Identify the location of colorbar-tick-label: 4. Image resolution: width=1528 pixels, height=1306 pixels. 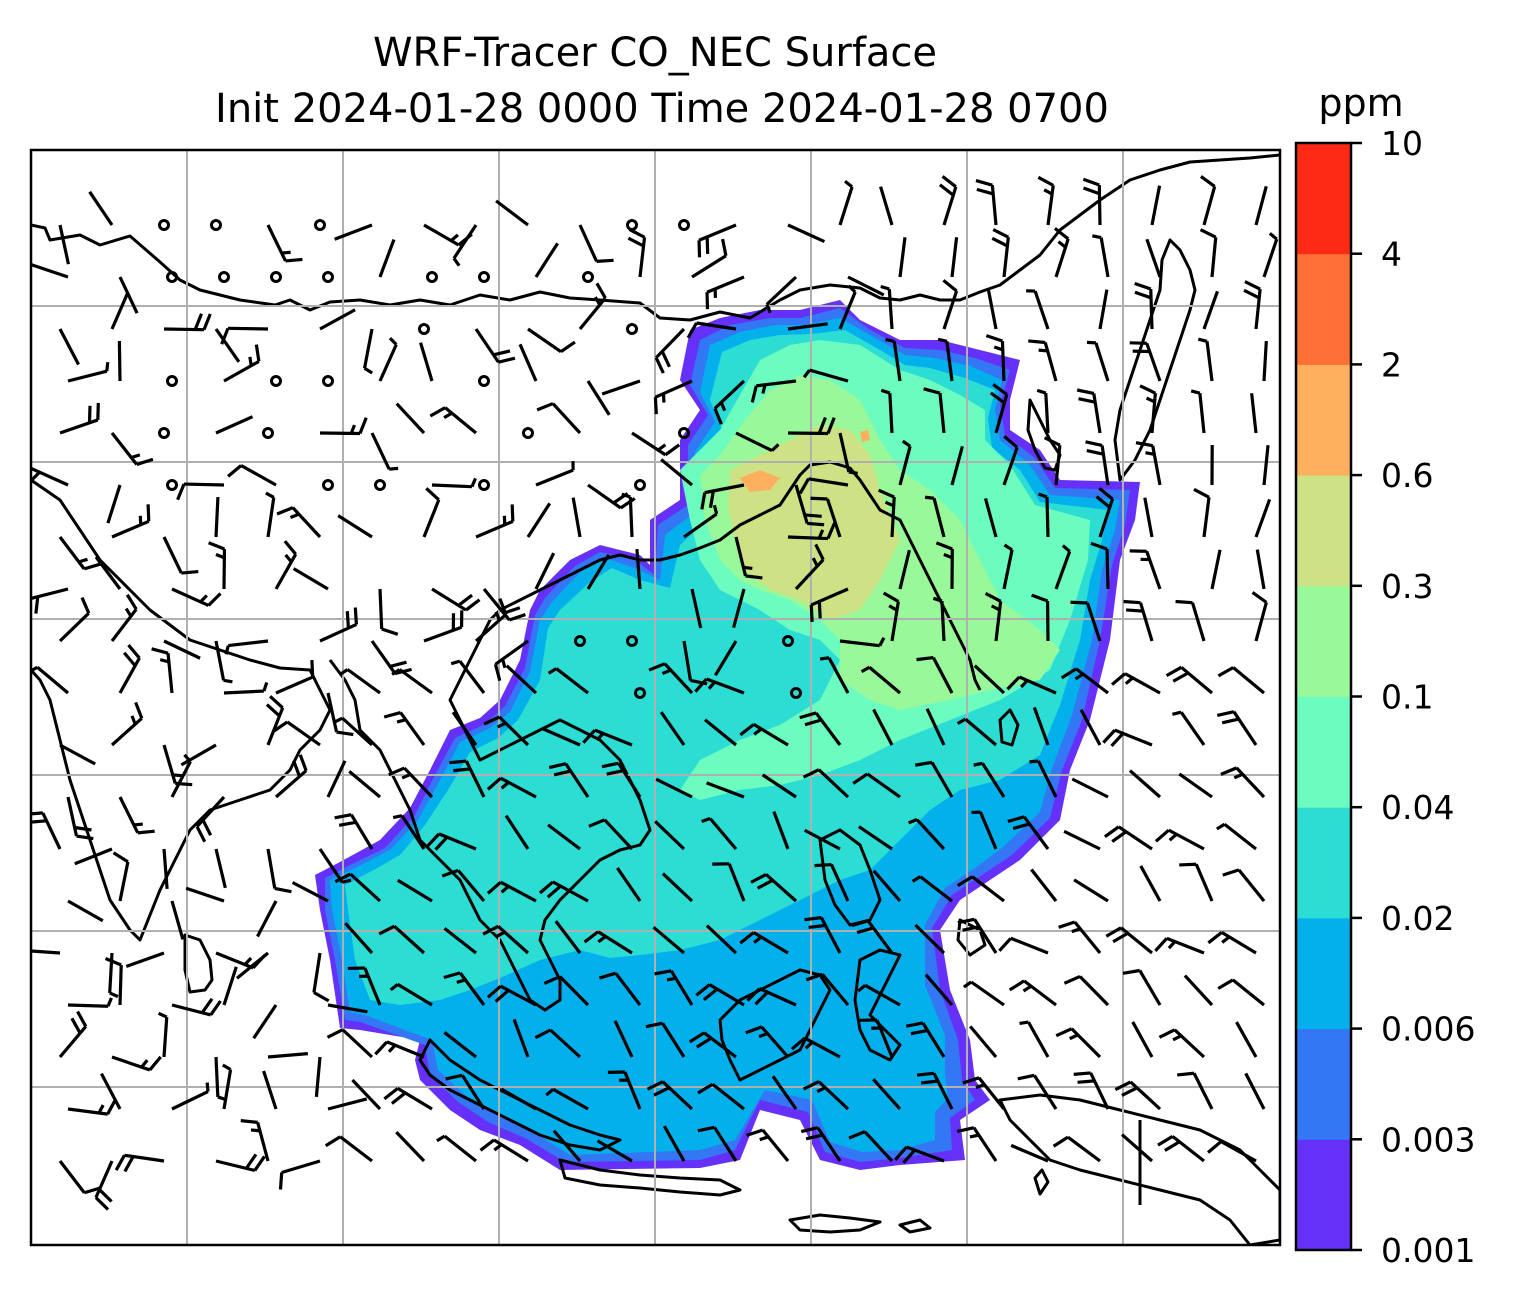
(1391, 254).